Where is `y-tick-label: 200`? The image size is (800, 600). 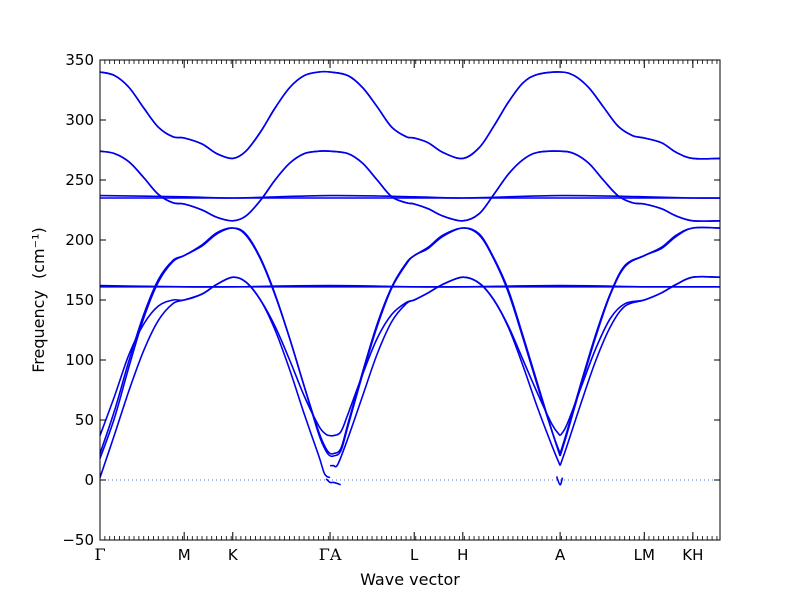
y-tick-label: 200 is located at coordinates (79, 240).